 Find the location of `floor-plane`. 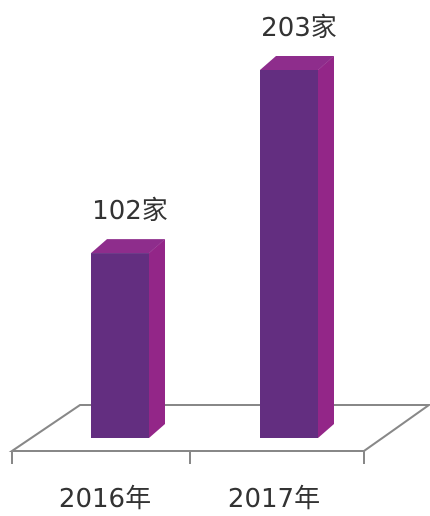

floor-plane is located at coordinates (219, 428).